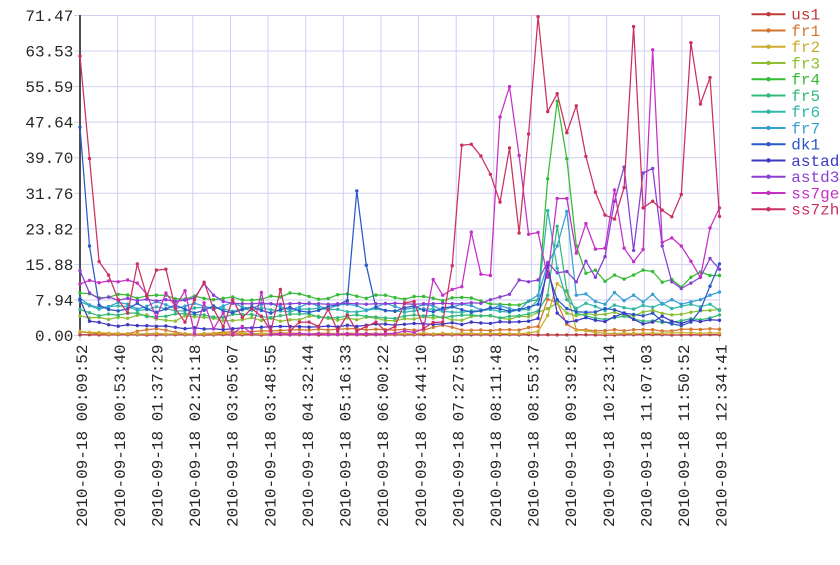 The width and height of the screenshot is (840, 565). What do you see at coordinates (54, 337) in the screenshot?
I see `svg-text: 0.00` at bounding box center [54, 337].